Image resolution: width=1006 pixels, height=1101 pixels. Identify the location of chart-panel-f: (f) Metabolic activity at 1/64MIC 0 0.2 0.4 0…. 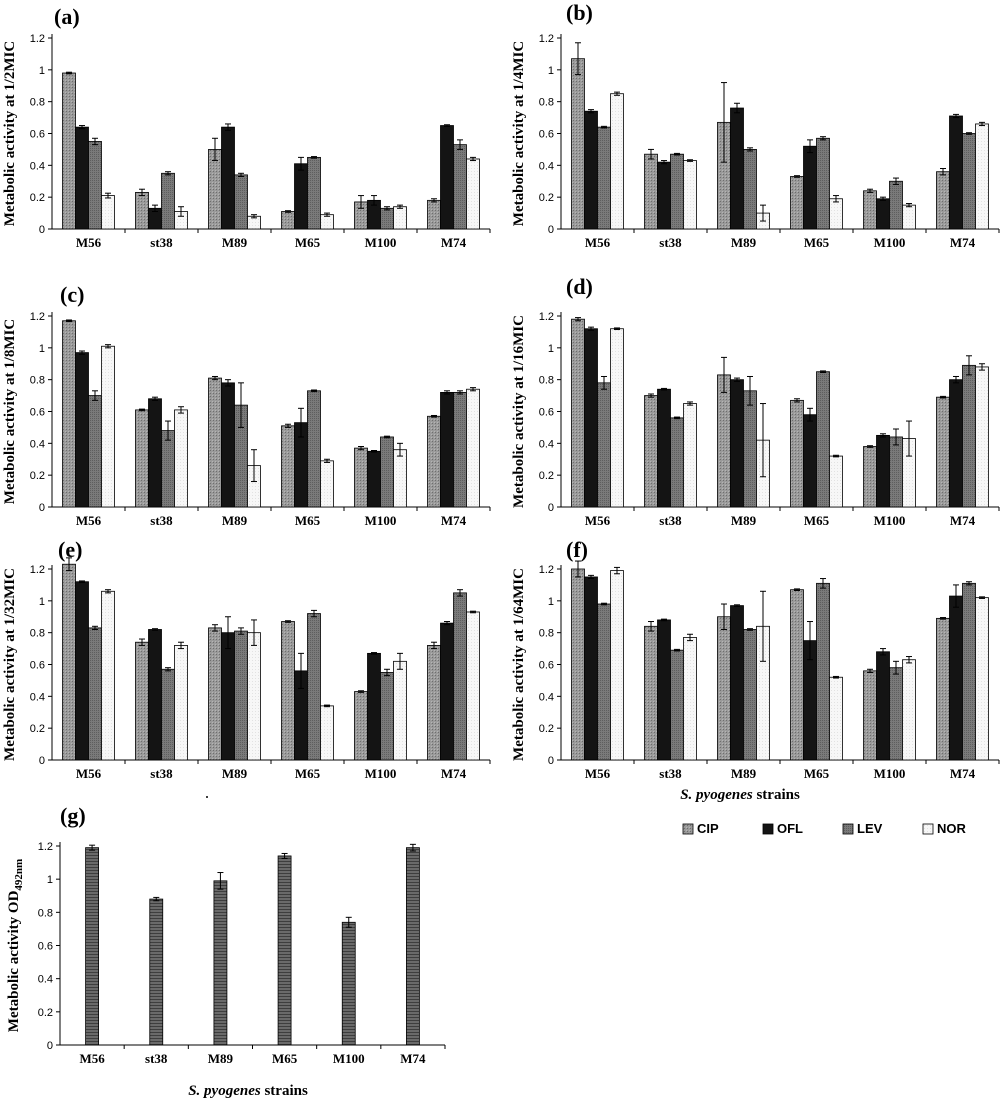
(755, 659).